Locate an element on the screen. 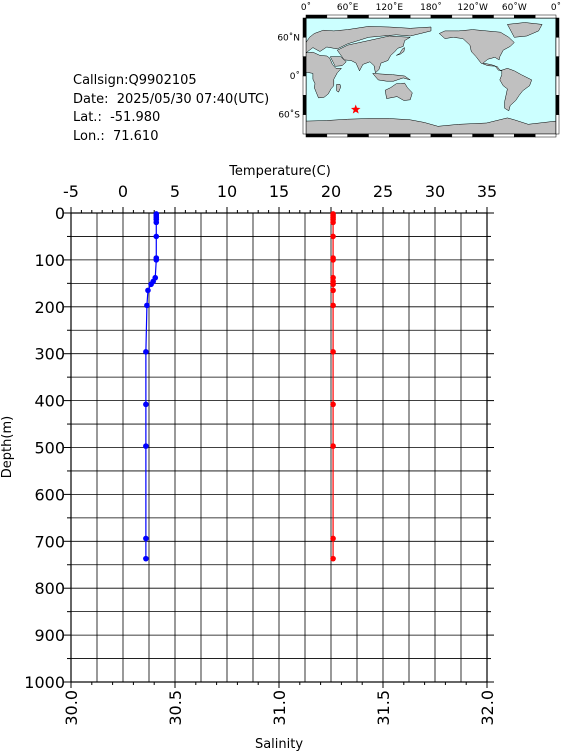 The width and height of the screenshot is (564, 751). salinity-tick-label: 32.0 is located at coordinates (487, 708).